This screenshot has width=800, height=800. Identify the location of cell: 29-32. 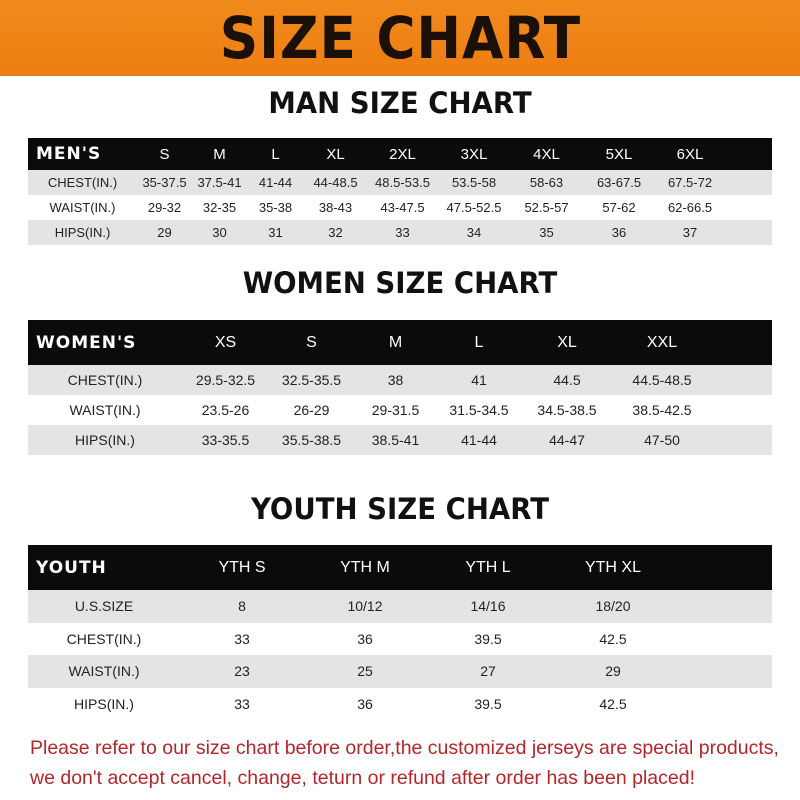
(164, 207).